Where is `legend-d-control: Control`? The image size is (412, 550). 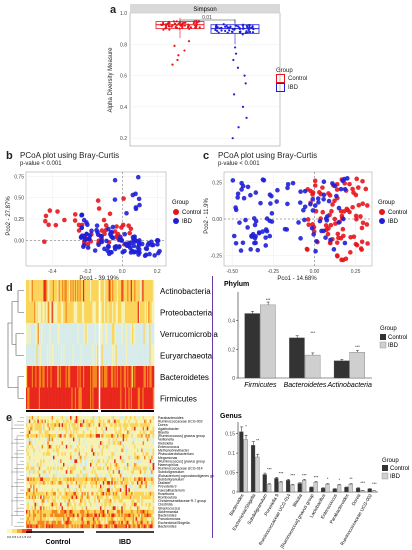
legend-d-control: Control is located at coordinates (397, 338).